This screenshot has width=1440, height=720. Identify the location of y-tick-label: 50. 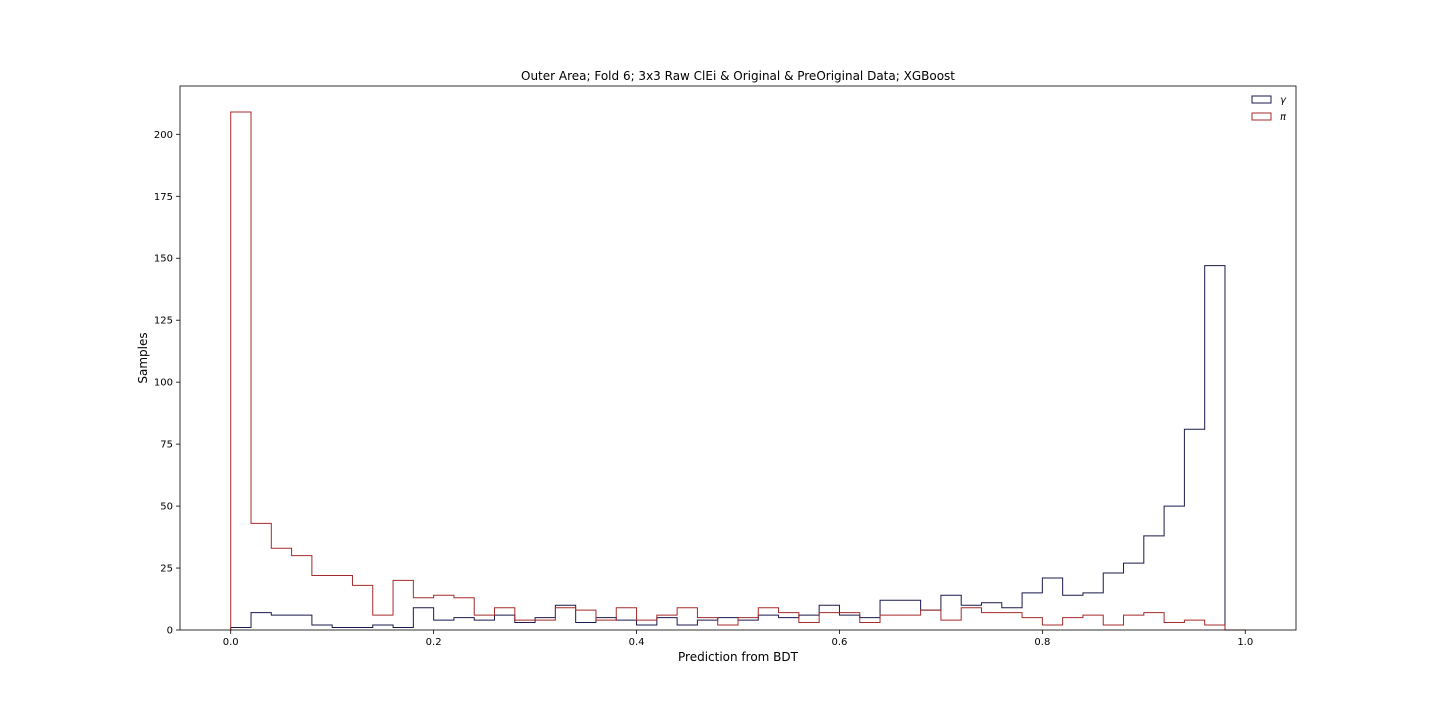
(166, 507).